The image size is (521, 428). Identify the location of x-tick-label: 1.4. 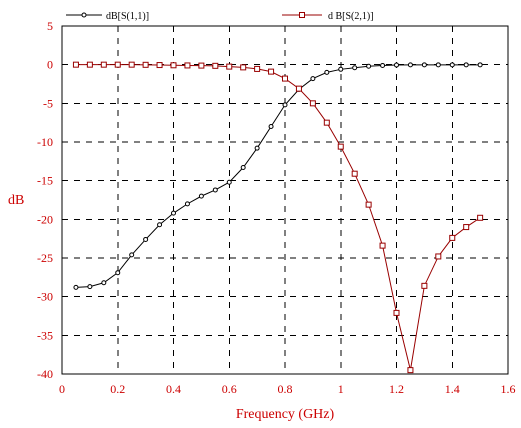
(452, 389).